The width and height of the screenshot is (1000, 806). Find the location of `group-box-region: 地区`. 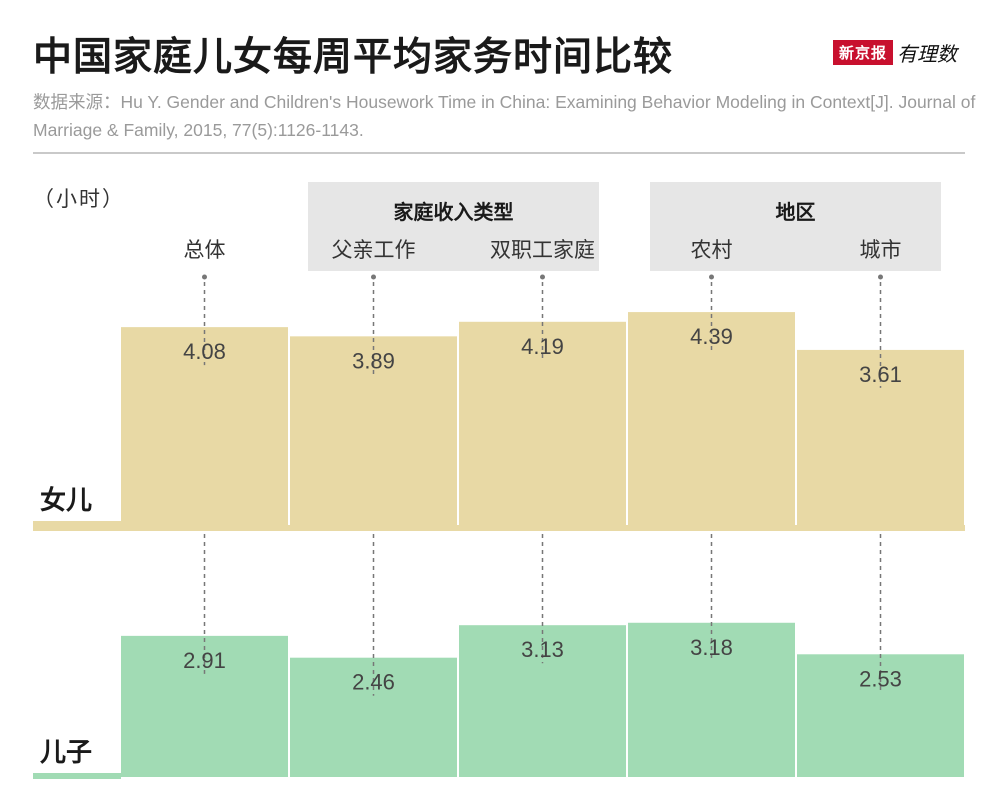

group-box-region: 地区 is located at coordinates (795, 226).